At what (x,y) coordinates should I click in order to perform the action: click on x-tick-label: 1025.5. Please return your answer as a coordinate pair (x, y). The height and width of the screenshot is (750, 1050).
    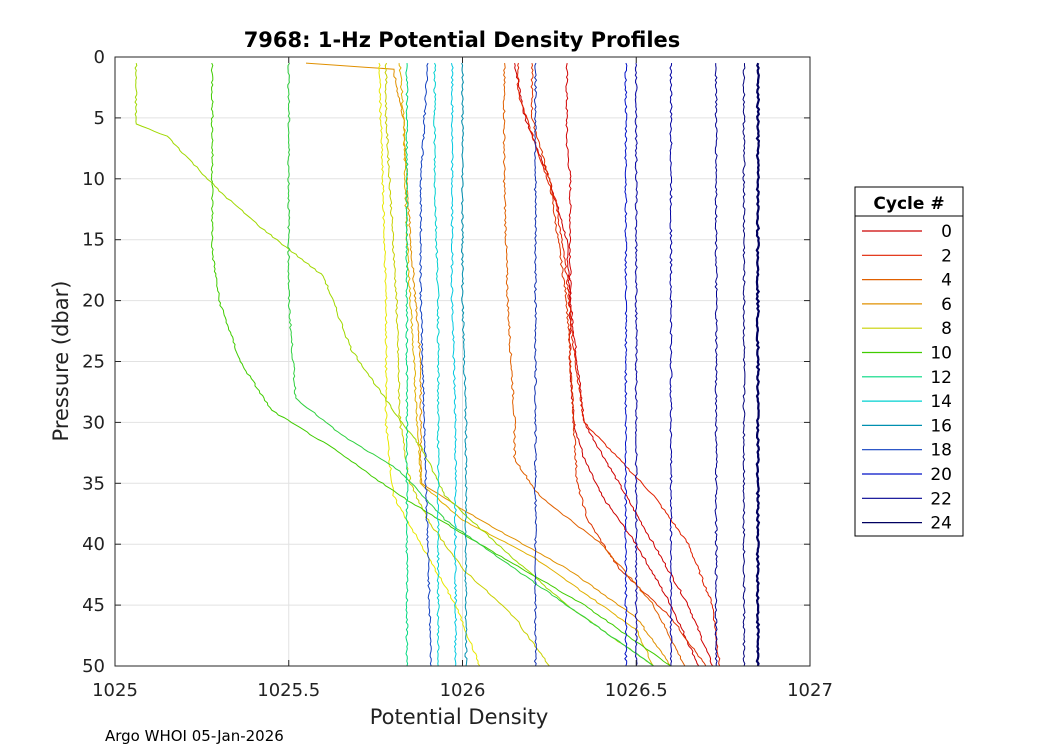
    Looking at the image, I should click on (288, 690).